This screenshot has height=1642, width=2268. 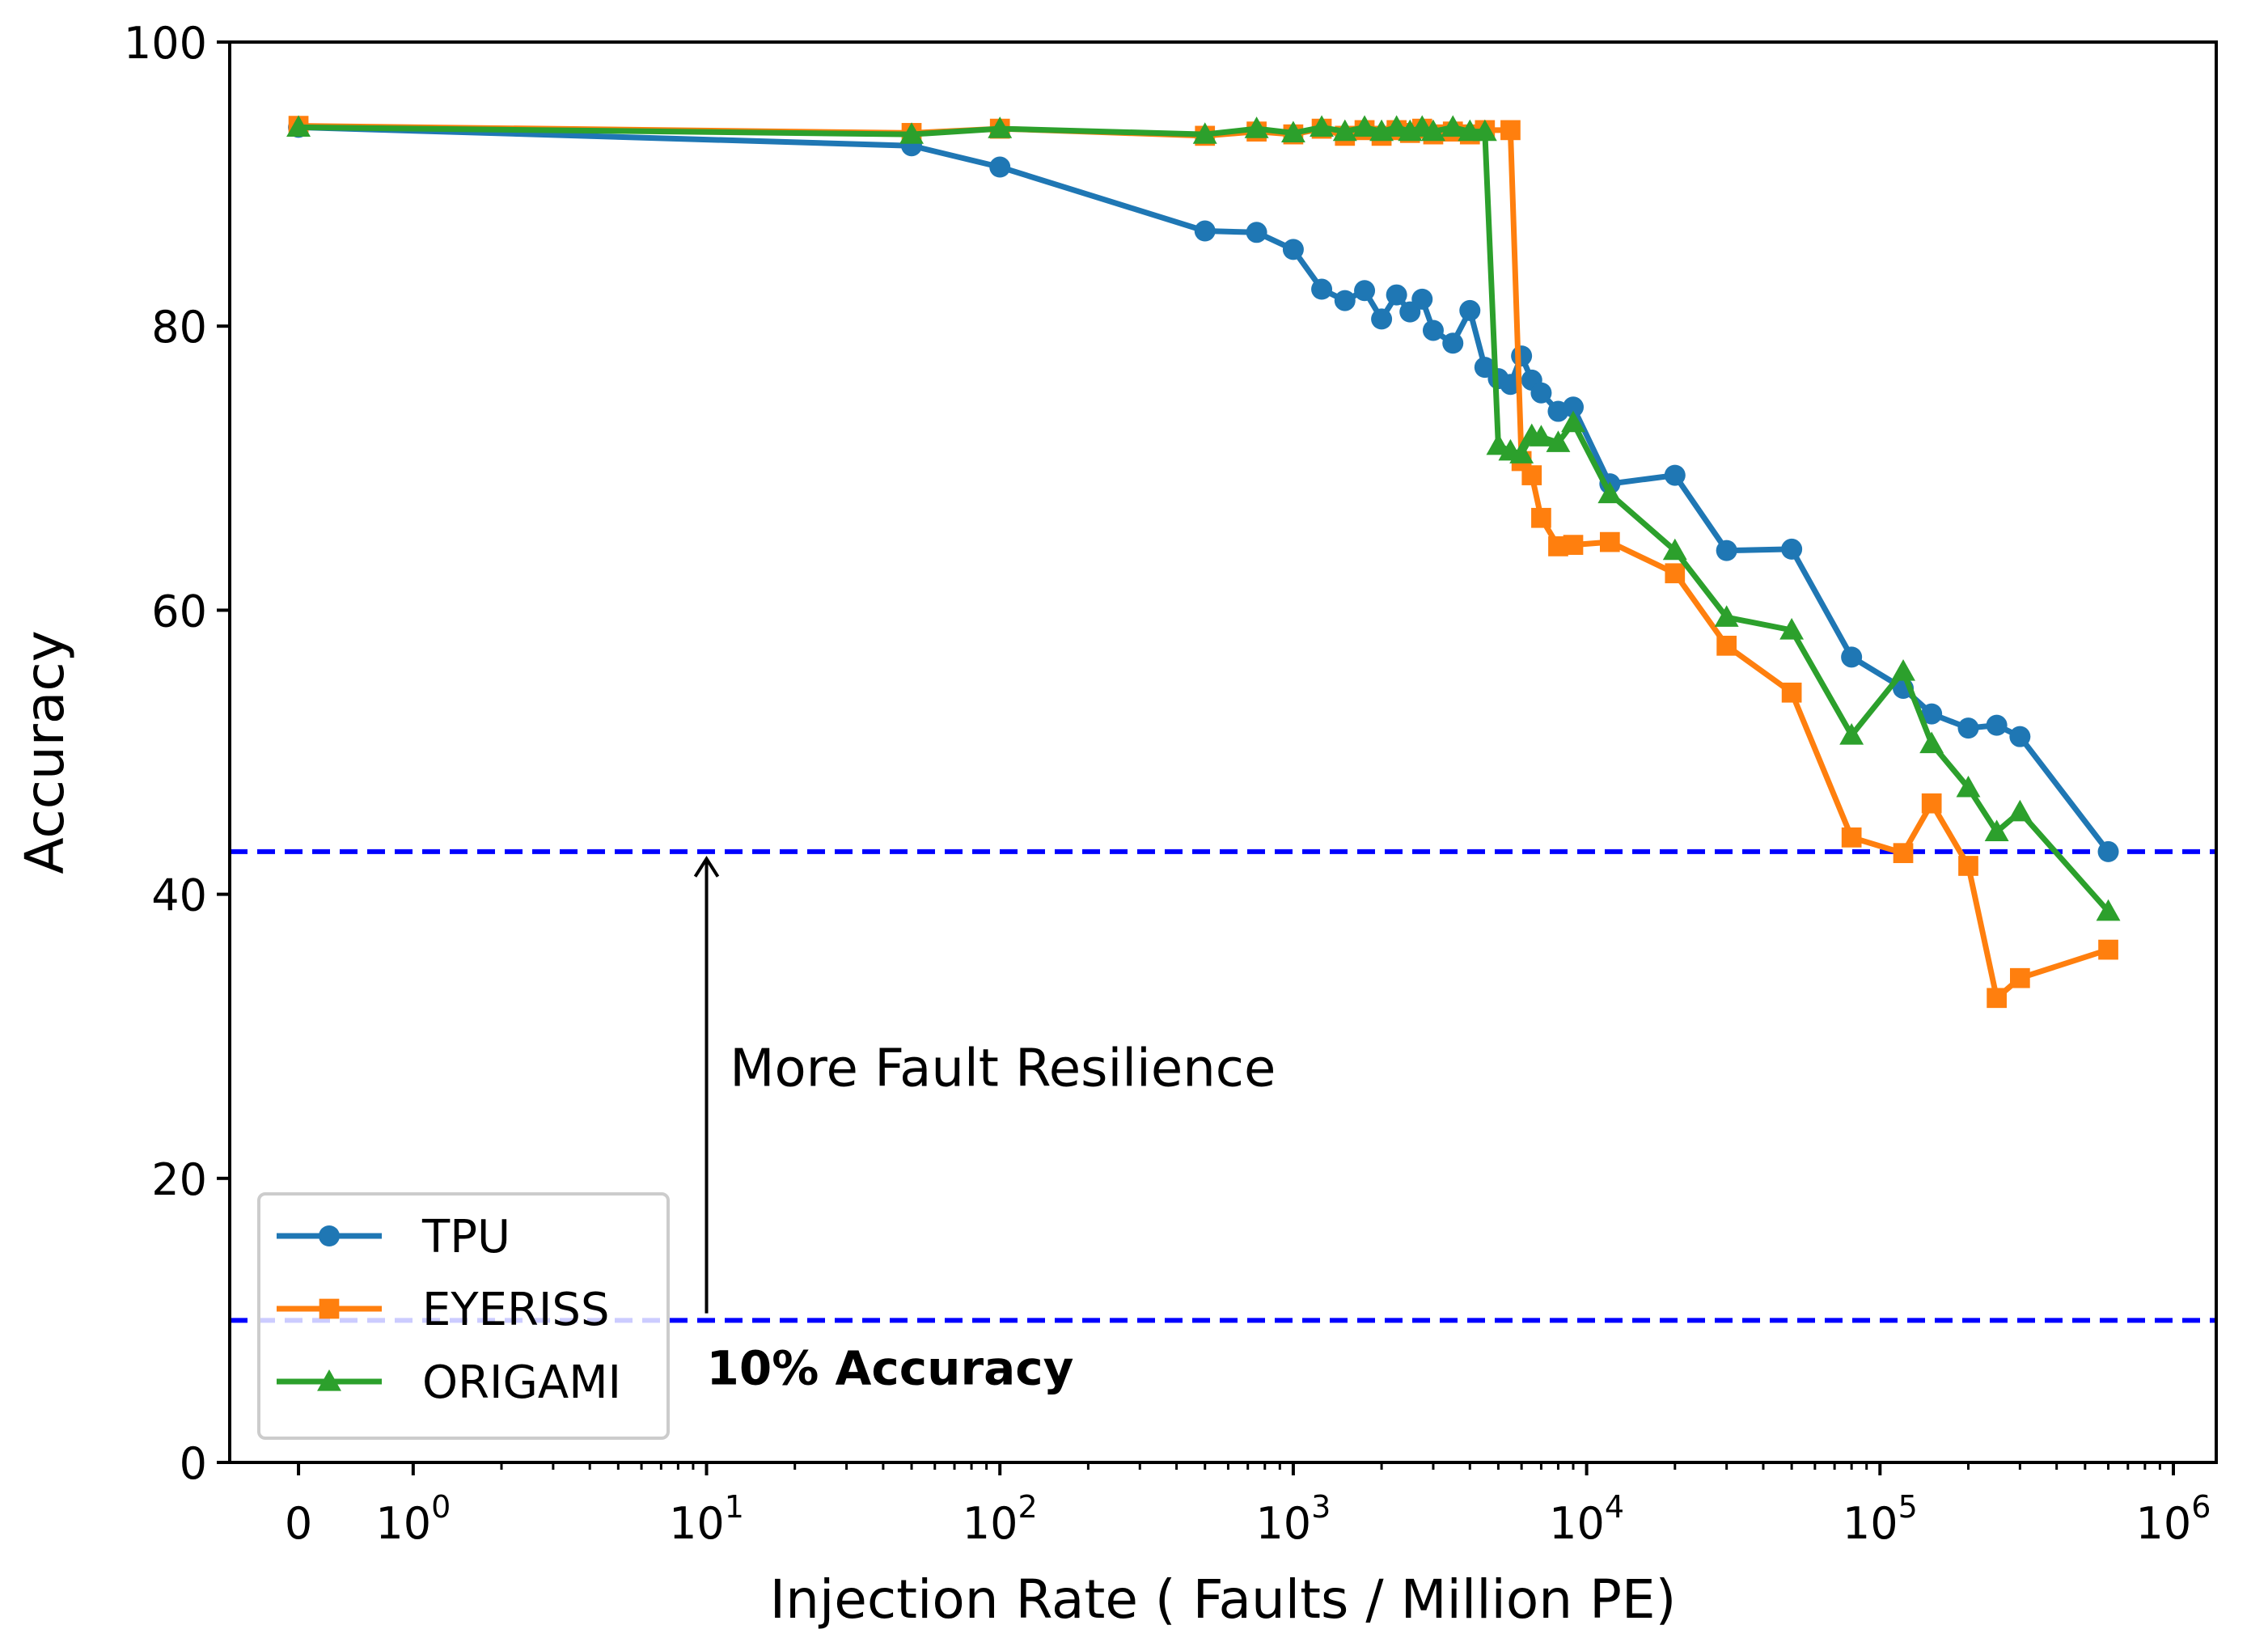 What do you see at coordinates (441, 1507) in the screenshot?
I see `x-tick-exponent: 0` at bounding box center [441, 1507].